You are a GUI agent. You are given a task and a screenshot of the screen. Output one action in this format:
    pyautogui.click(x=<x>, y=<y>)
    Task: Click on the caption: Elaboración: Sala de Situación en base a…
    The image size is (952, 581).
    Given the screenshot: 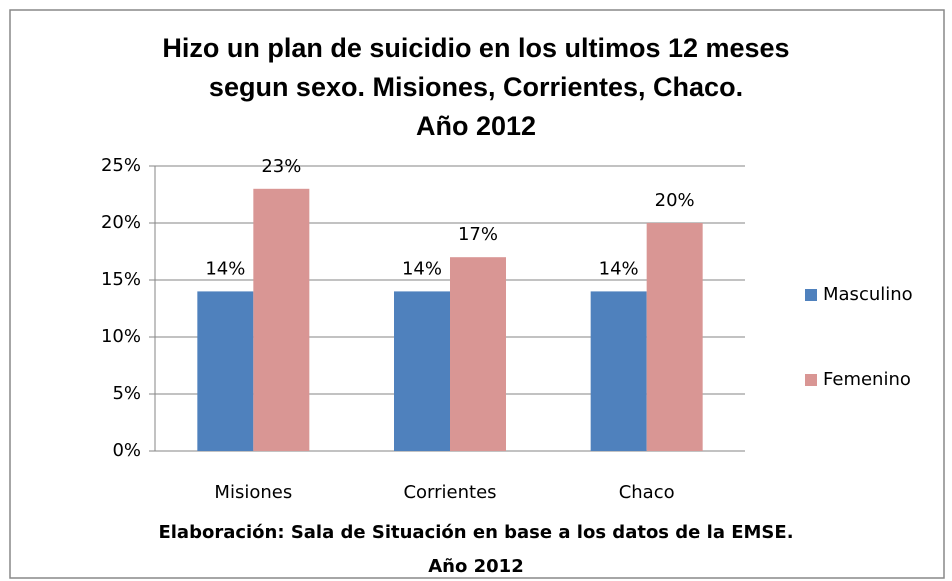 What is the action you would take?
    pyautogui.click(x=475, y=532)
    